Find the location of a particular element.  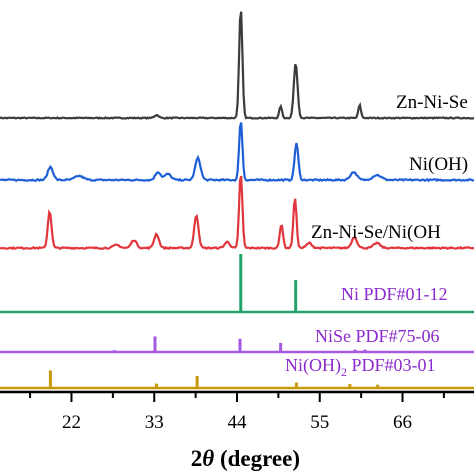

series-label-2: Zn-Ni-Se/Ni(OH is located at coordinates (376, 232).